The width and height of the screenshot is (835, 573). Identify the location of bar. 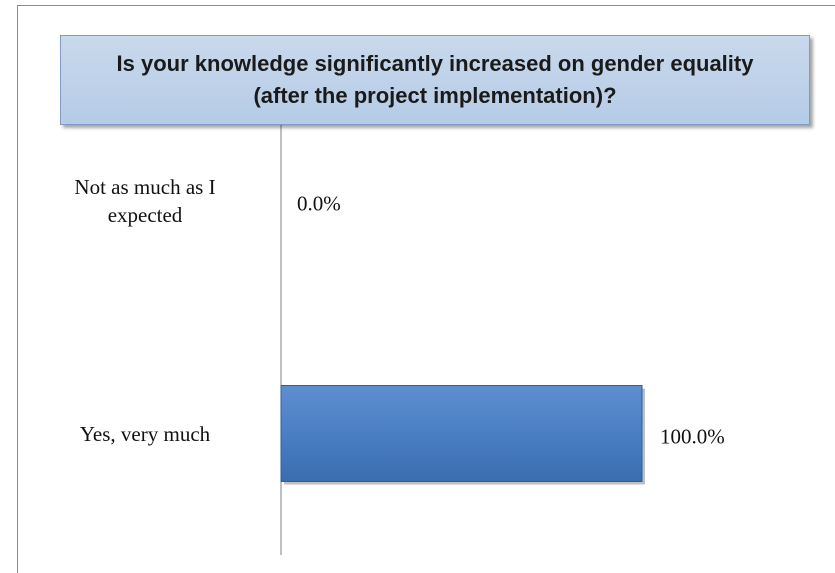
(461, 433).